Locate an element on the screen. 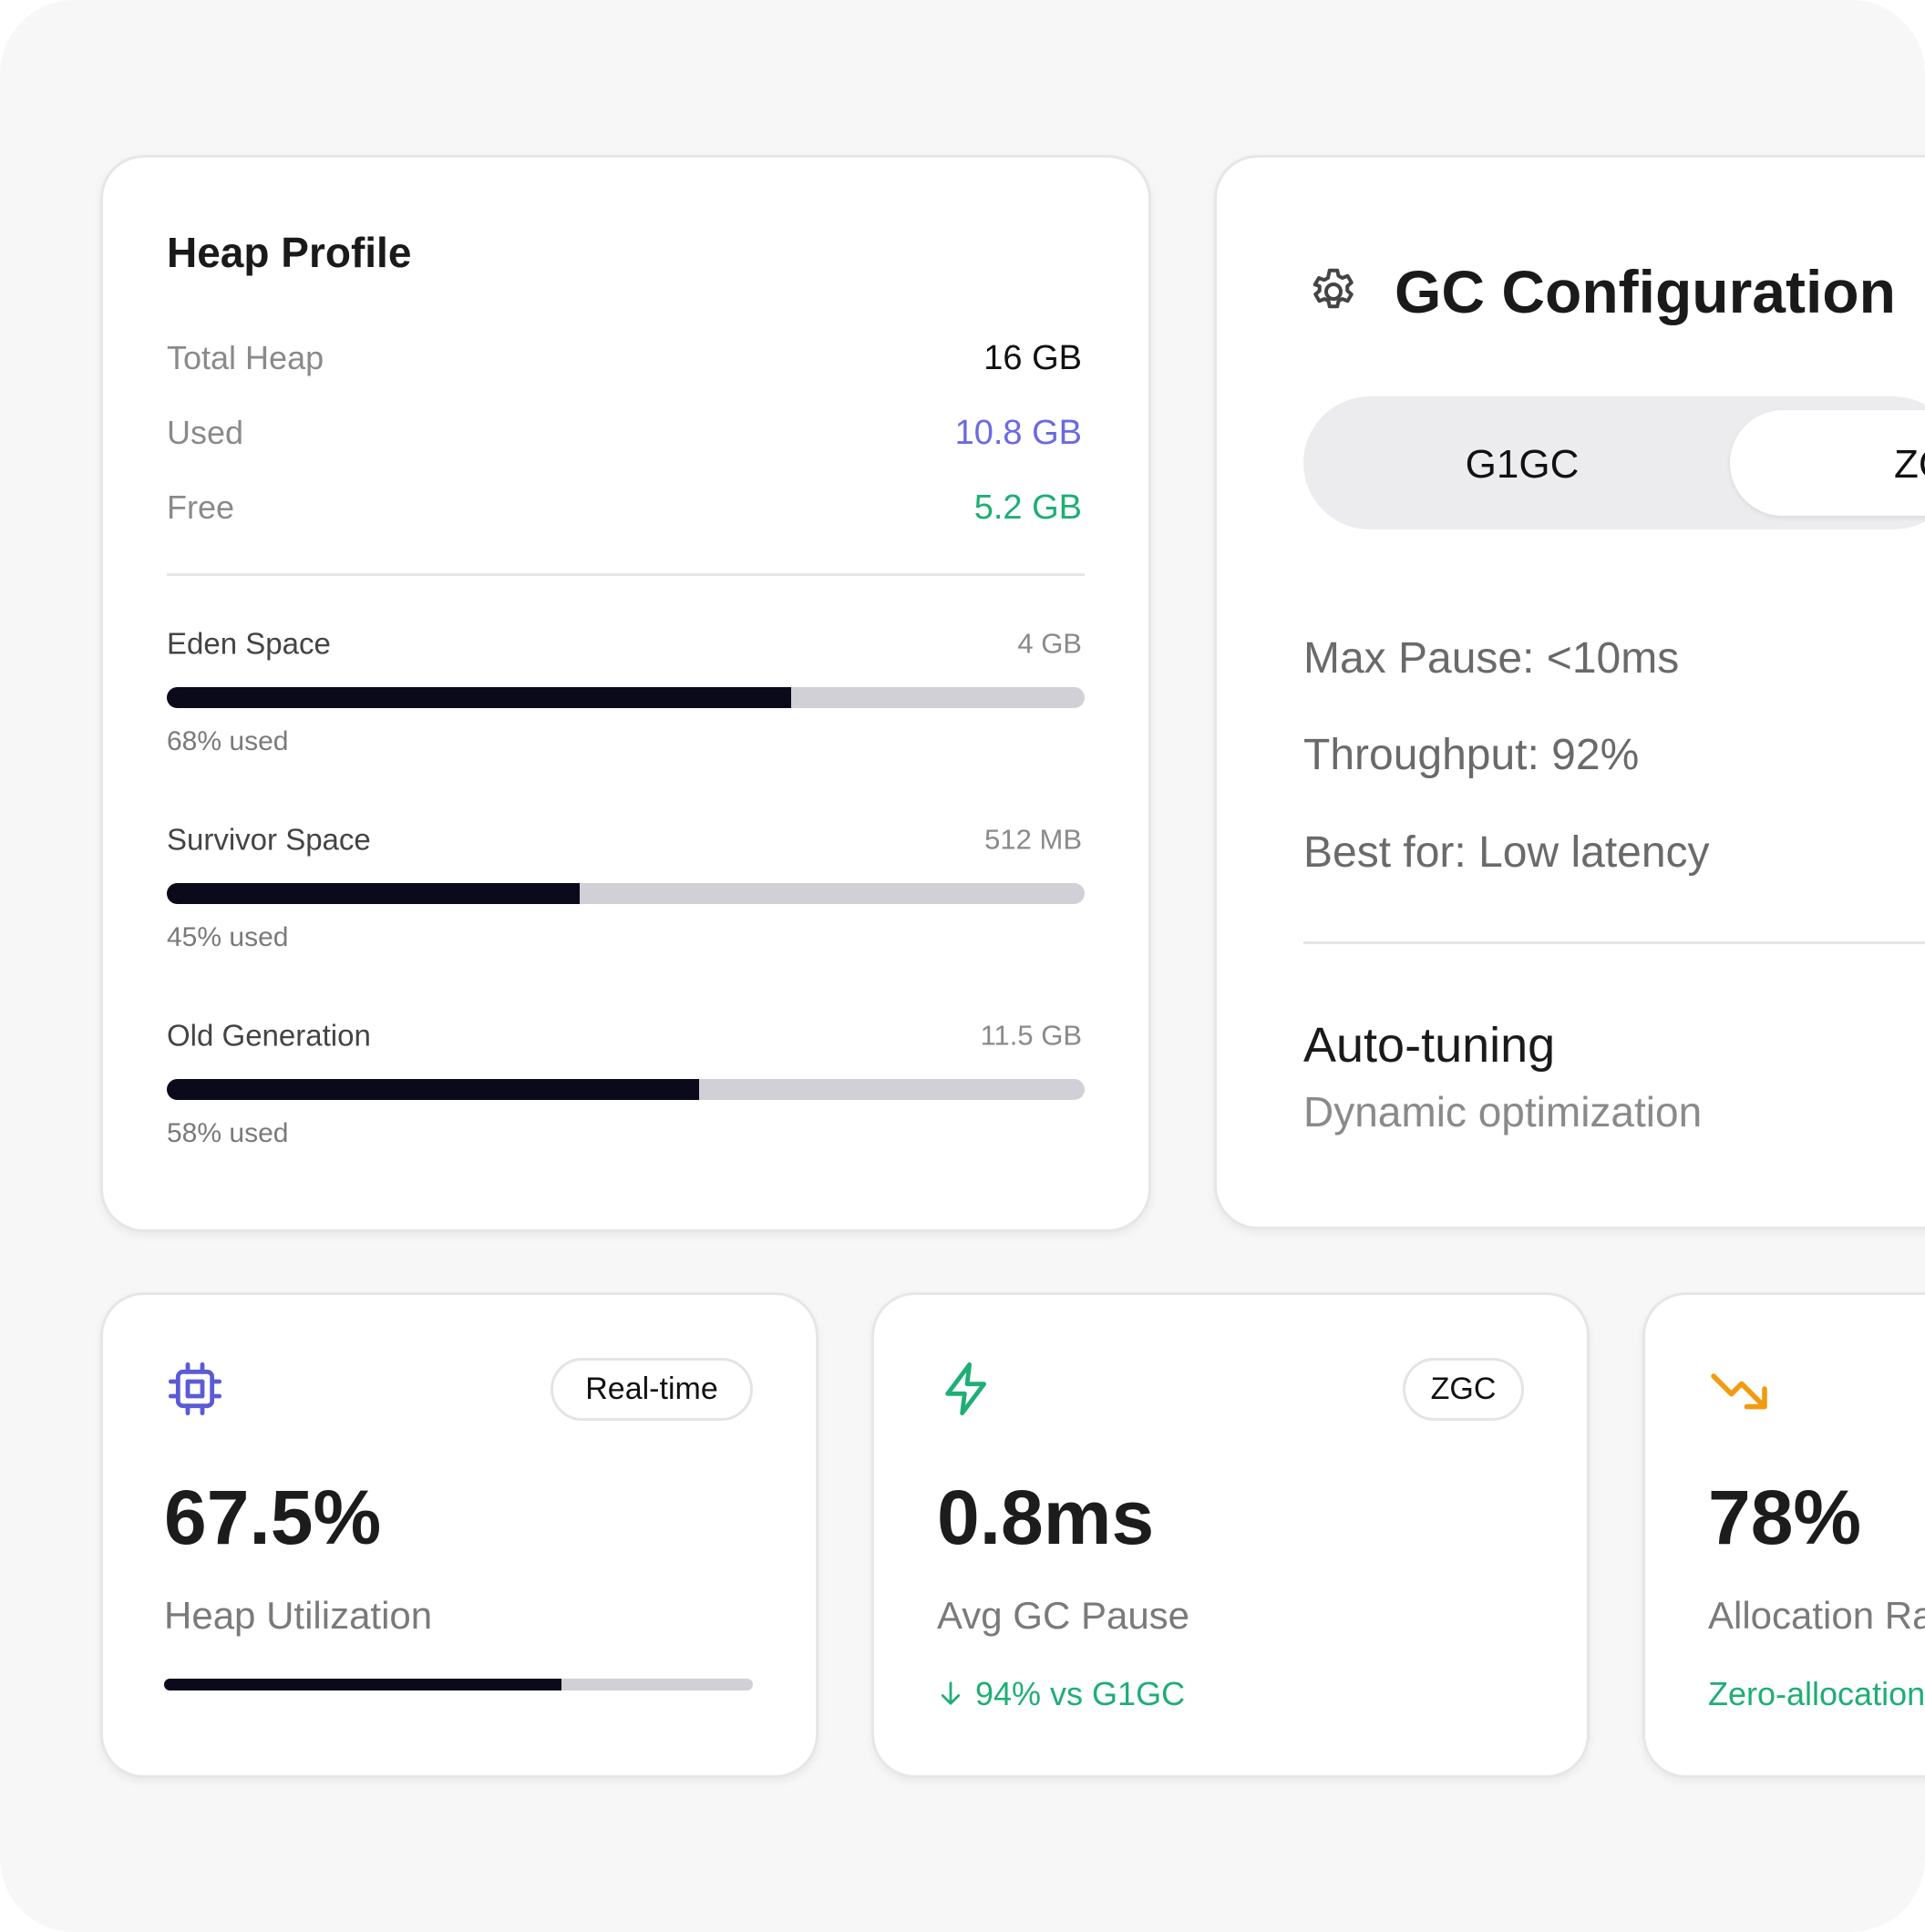 The width and height of the screenshot is (1925, 1932). feature-subtitle: Dynamic optimization is located at coordinates (1503, 1112).